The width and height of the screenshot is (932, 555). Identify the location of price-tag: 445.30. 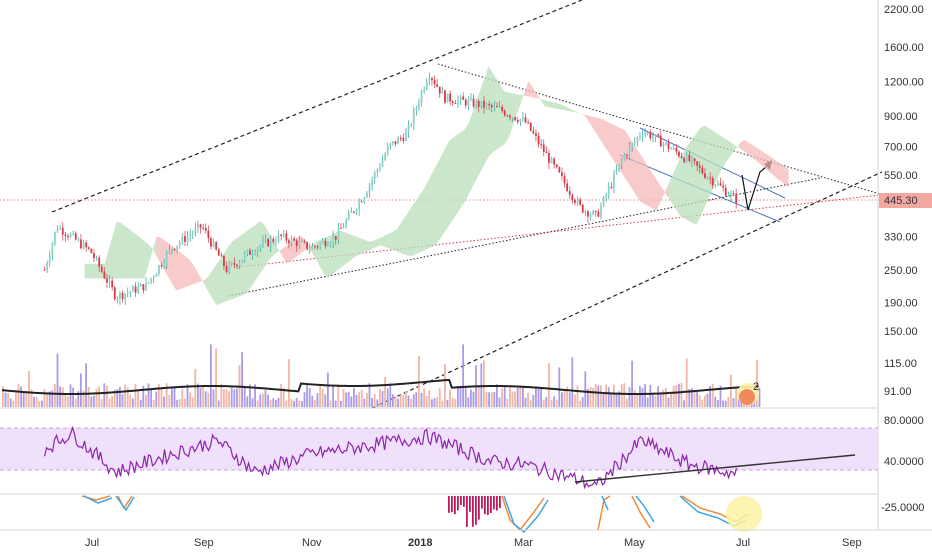
(905, 200).